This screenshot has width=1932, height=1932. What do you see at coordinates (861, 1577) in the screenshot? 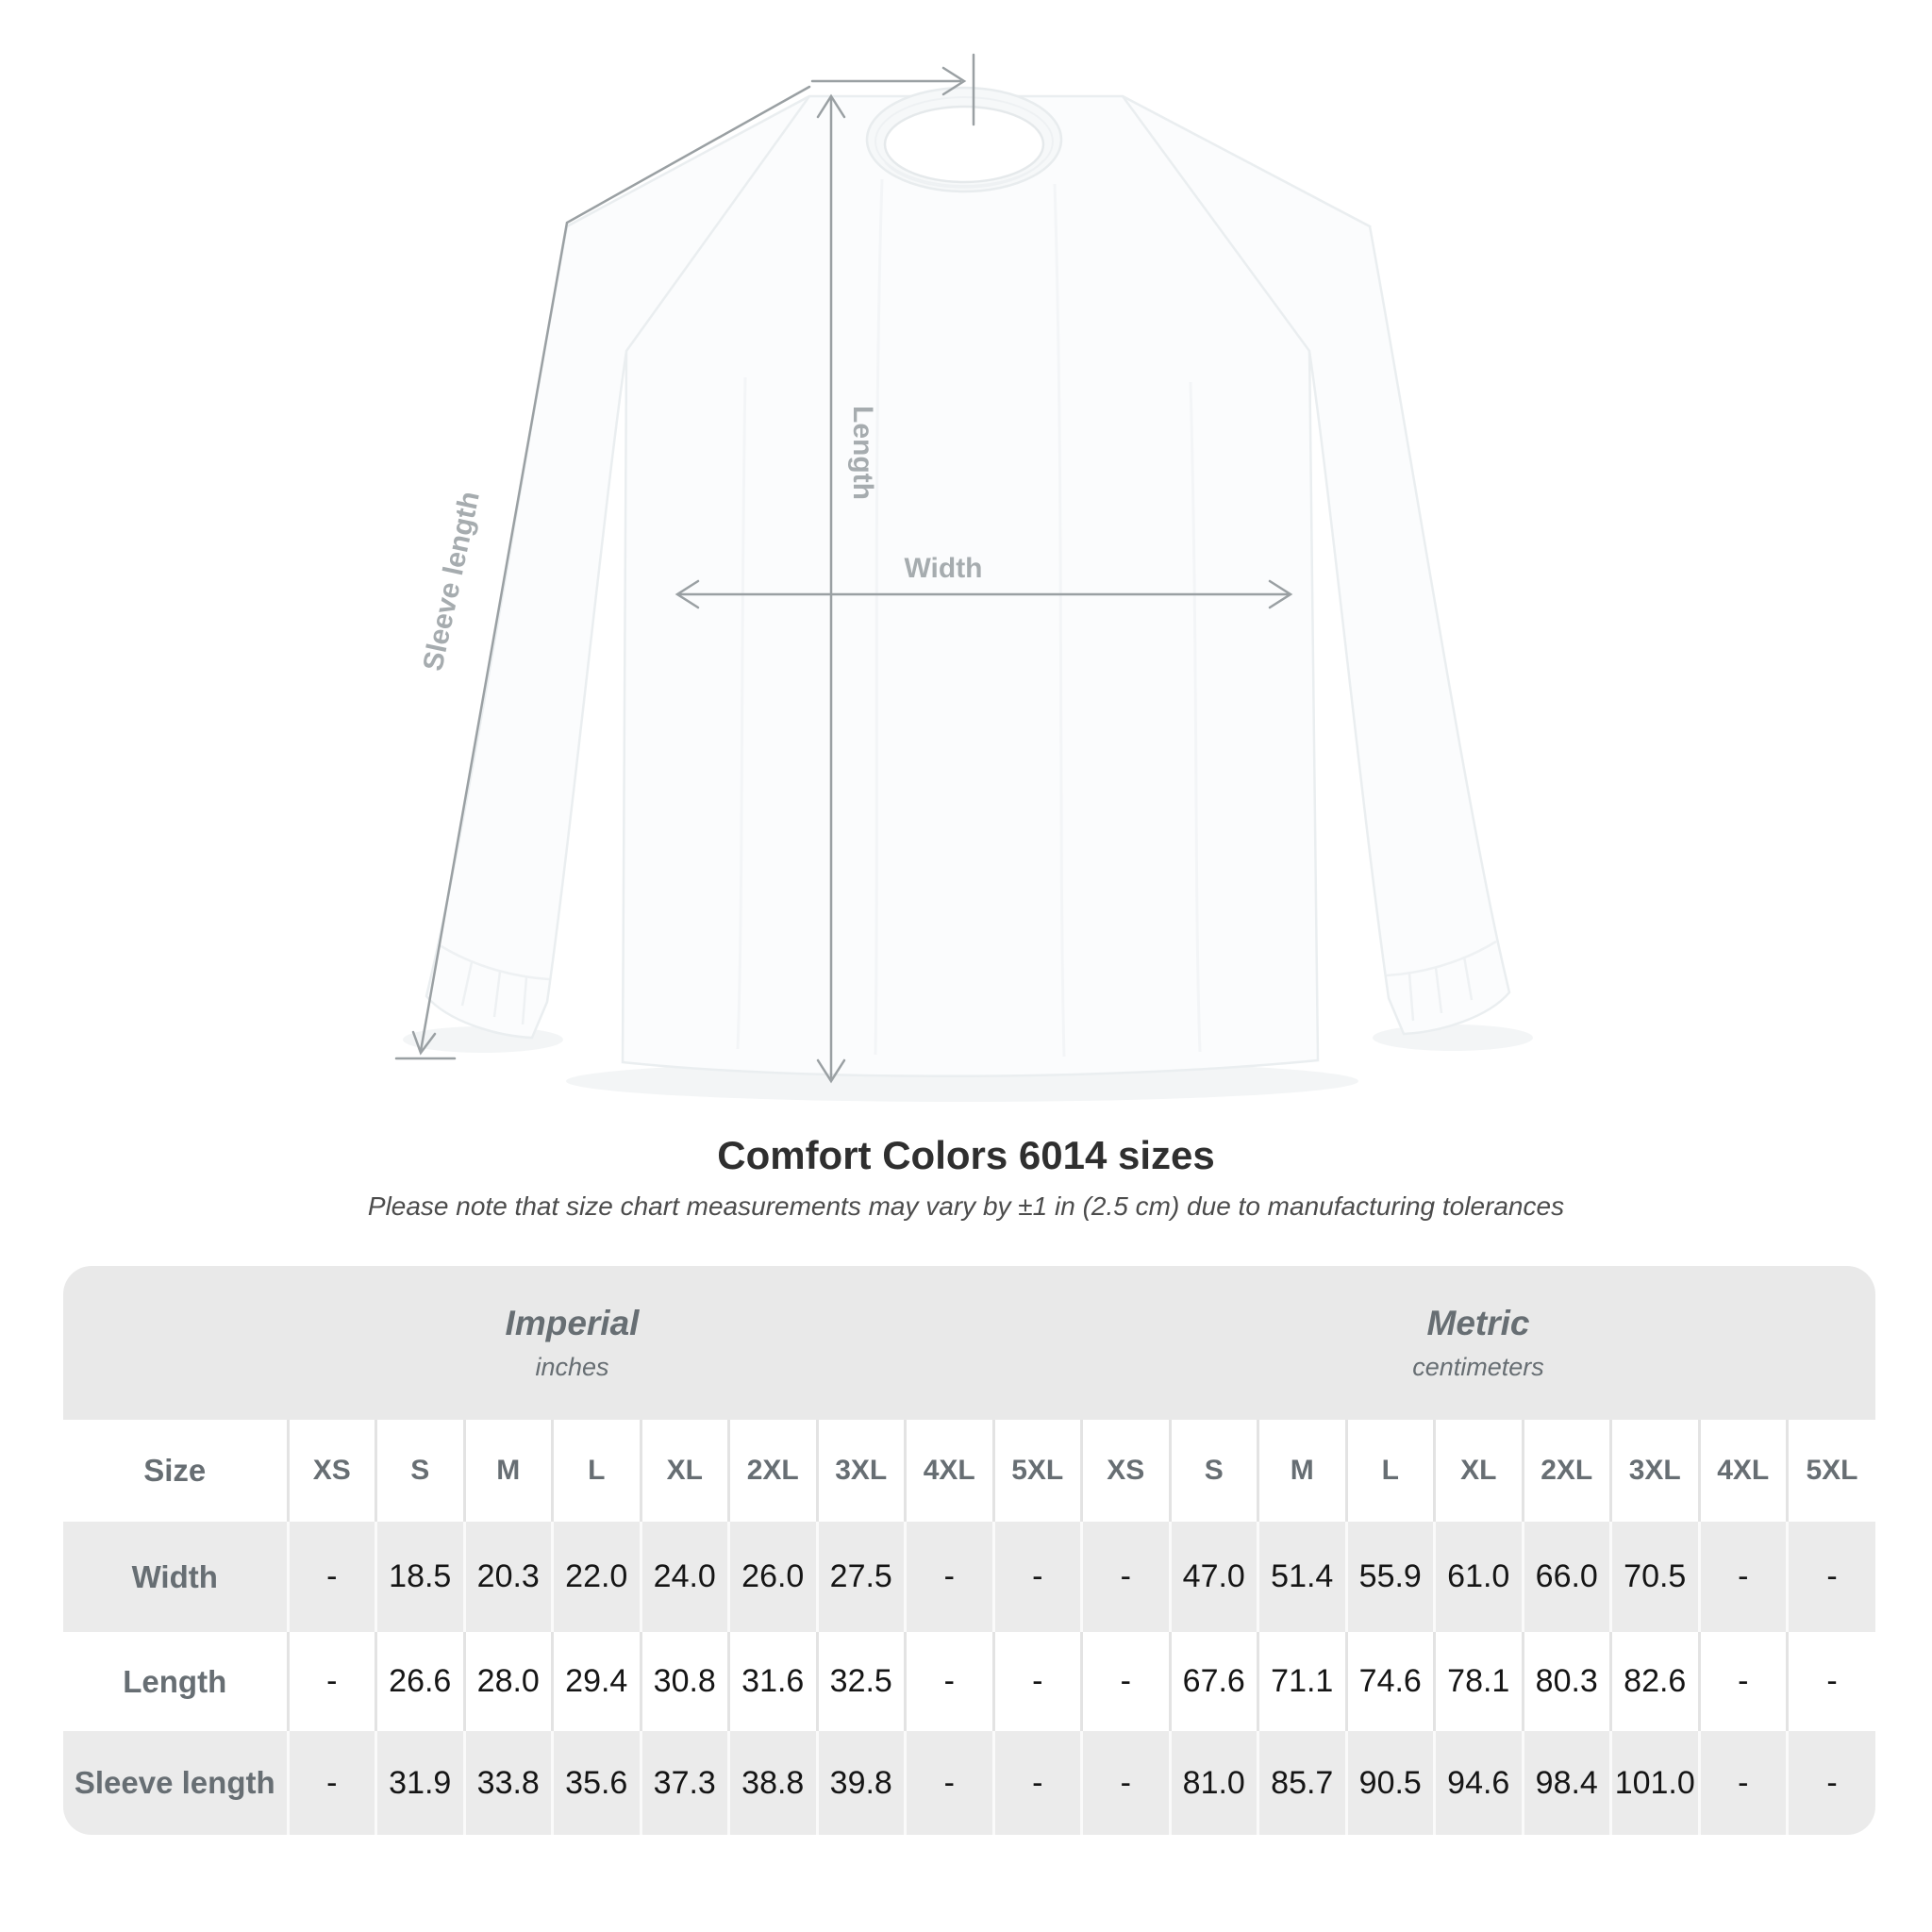
I see `measurement-cell: 27.5` at bounding box center [861, 1577].